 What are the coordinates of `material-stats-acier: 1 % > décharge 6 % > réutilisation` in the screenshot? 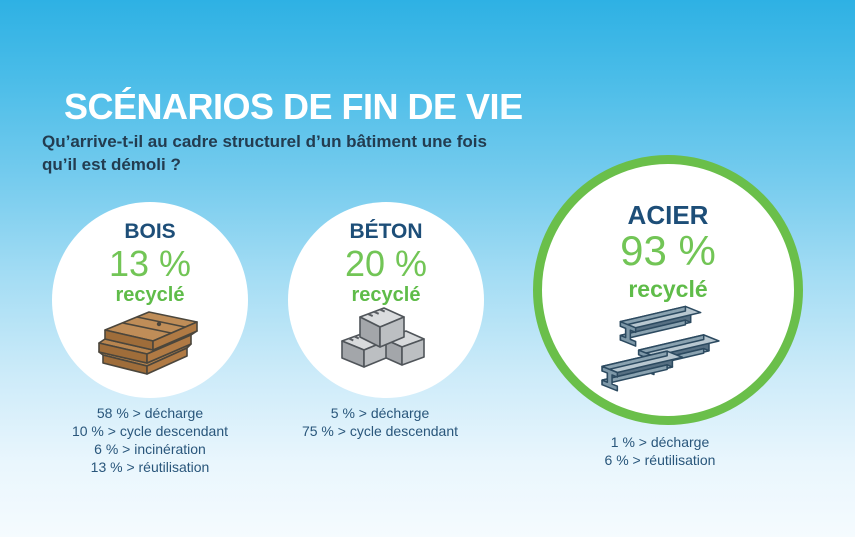 It's located at (660, 451).